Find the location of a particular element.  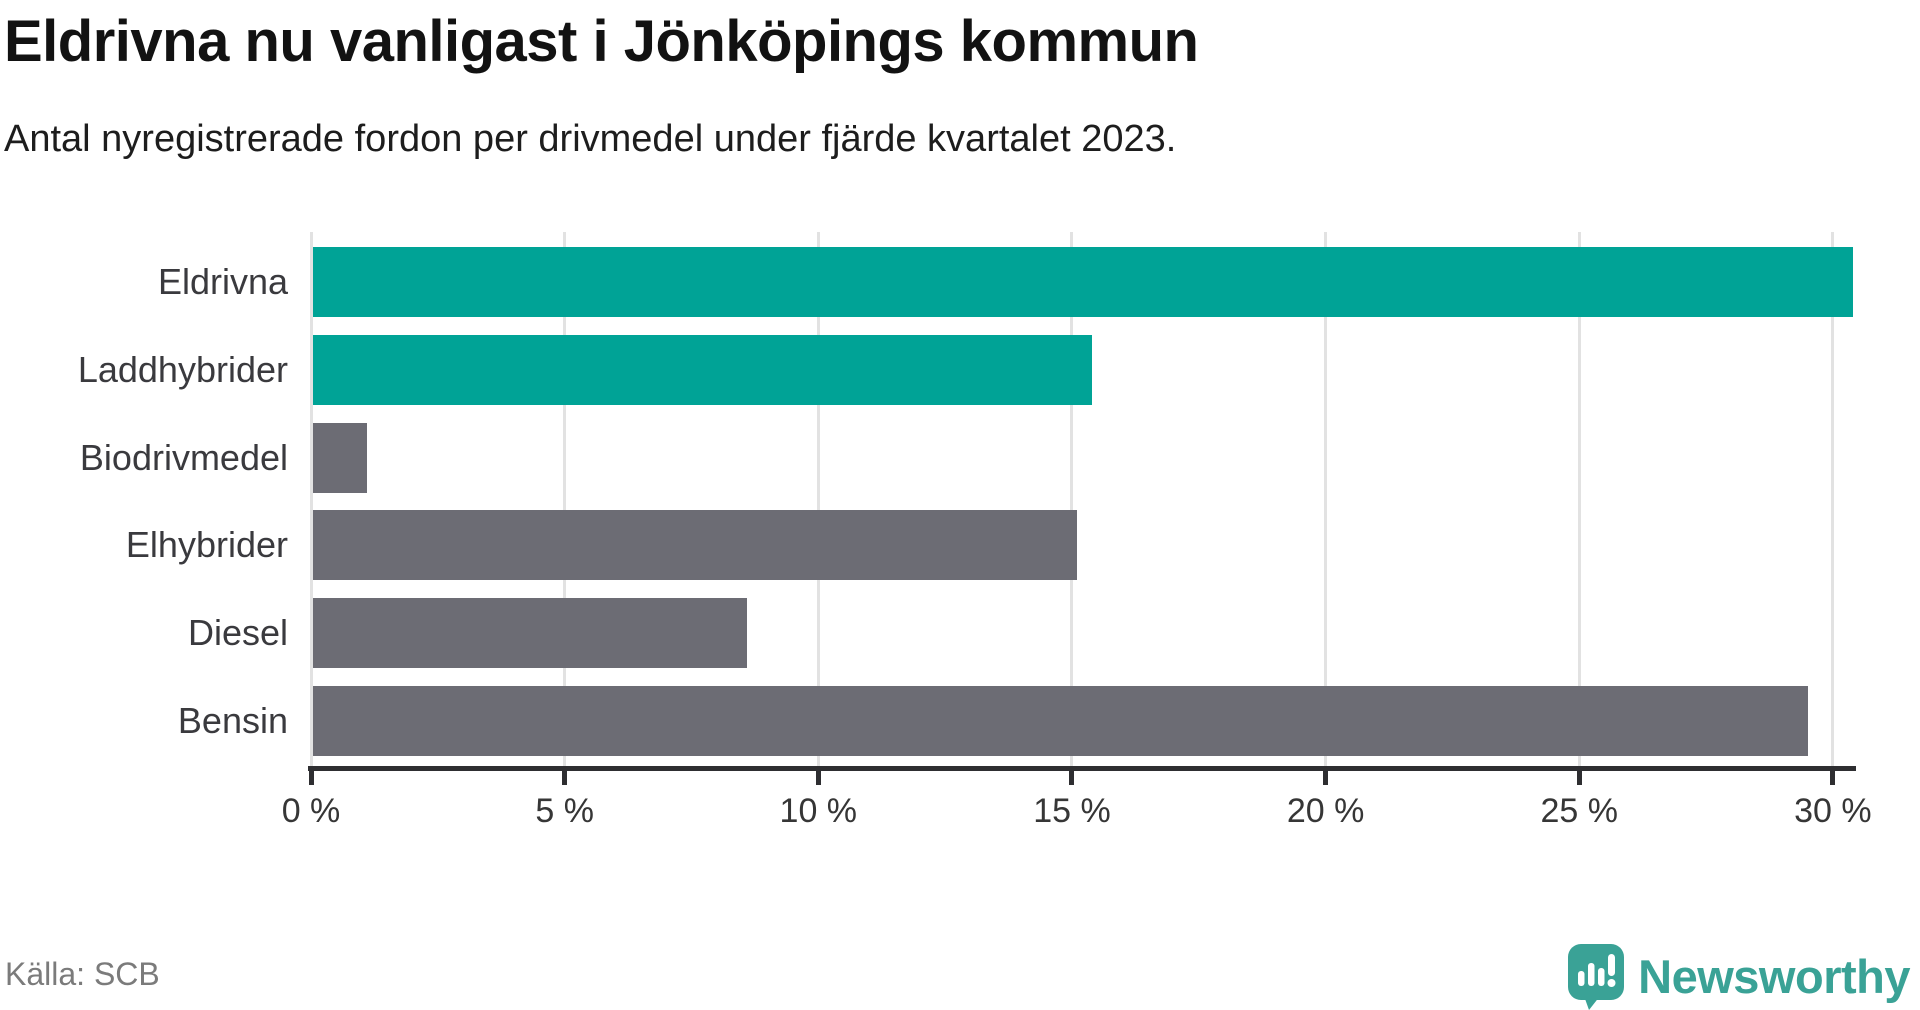

source-note: Källa: SCB is located at coordinates (82, 974).